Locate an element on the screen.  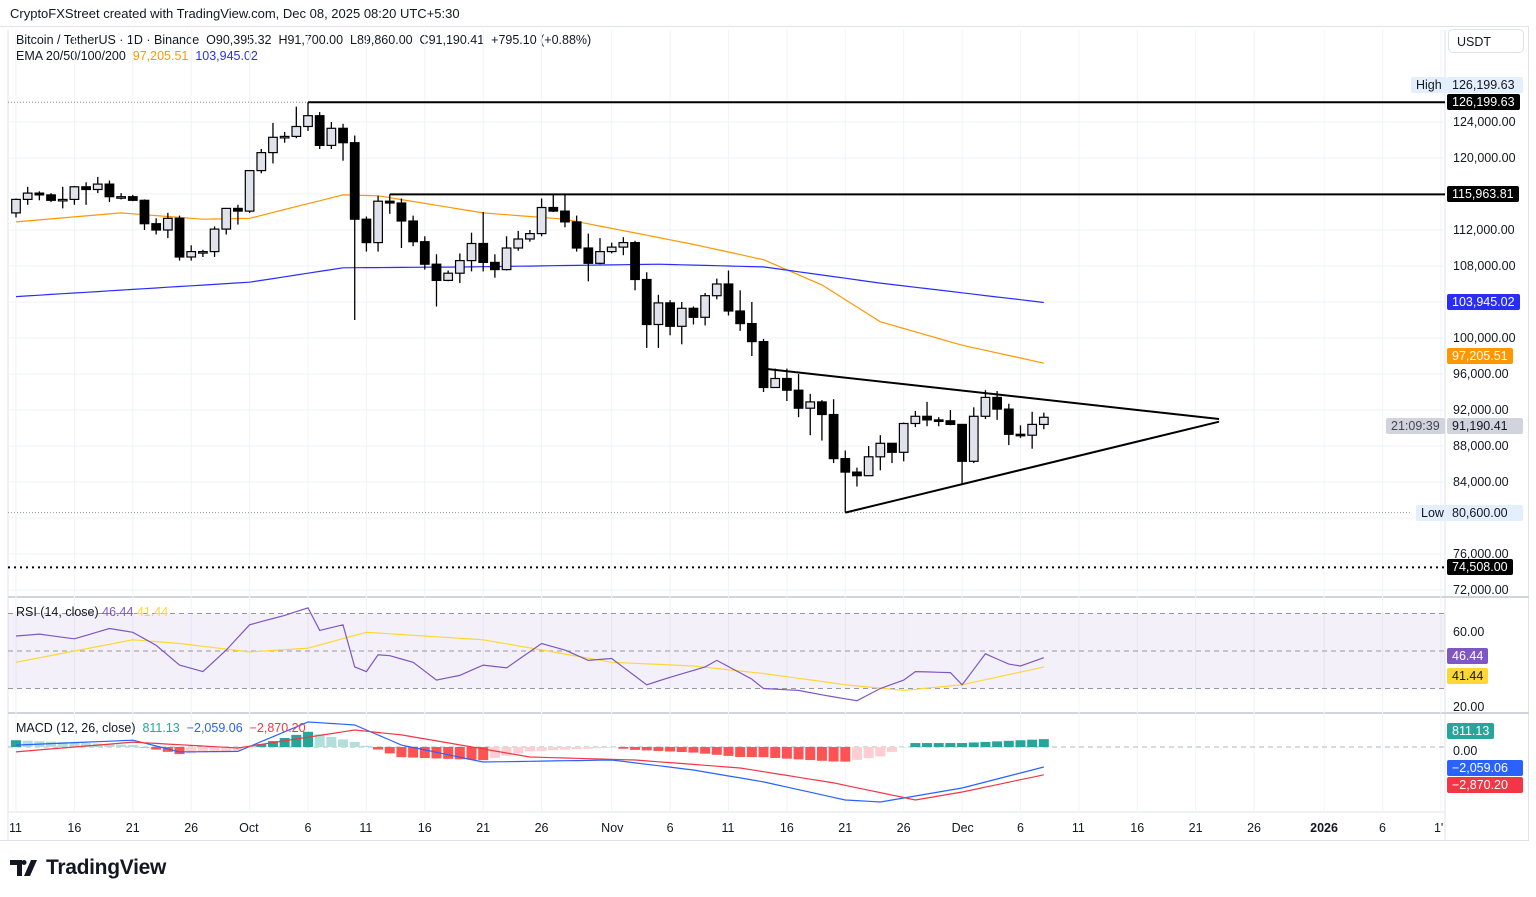
tradingview-logo: TradingView is located at coordinates (88, 868).